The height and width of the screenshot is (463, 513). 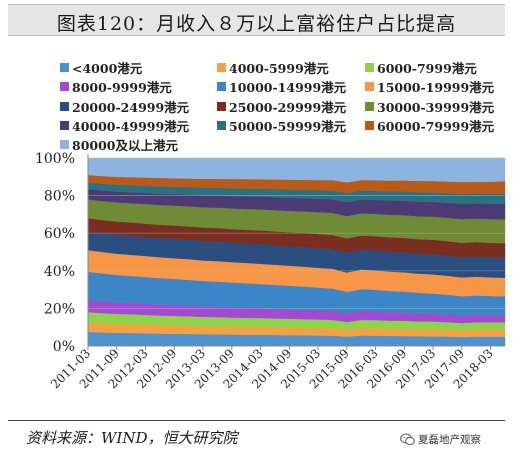 I want to click on legend-item: 20000-24999港元, so click(x=124, y=106).